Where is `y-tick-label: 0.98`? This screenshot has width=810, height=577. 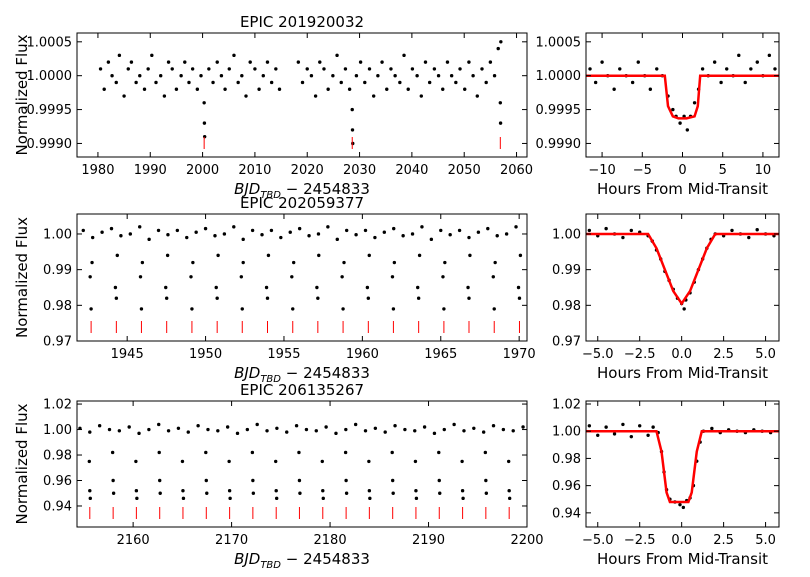
y-tick-label: 0.98 is located at coordinates (57, 456).